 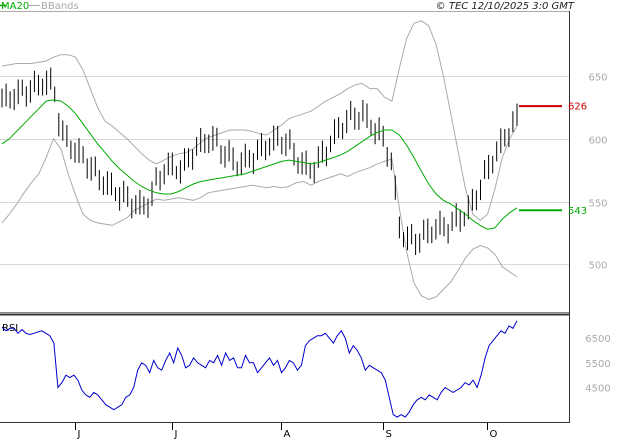 I want to click on current-price-label: 626, so click(x=577, y=107).